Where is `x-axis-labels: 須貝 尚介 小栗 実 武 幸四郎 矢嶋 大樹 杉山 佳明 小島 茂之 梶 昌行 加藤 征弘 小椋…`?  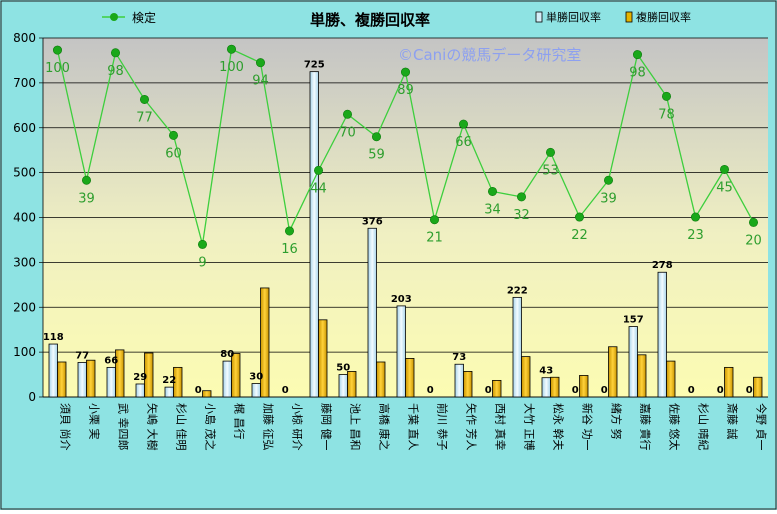
x-axis-labels: 須貝 尚介 小栗 実 武 幸四郎 矢嶋 大樹 杉山 佳明 小島 茂之 梶 昌行 加藤 征弘 小椋… is located at coordinates (414, 427).